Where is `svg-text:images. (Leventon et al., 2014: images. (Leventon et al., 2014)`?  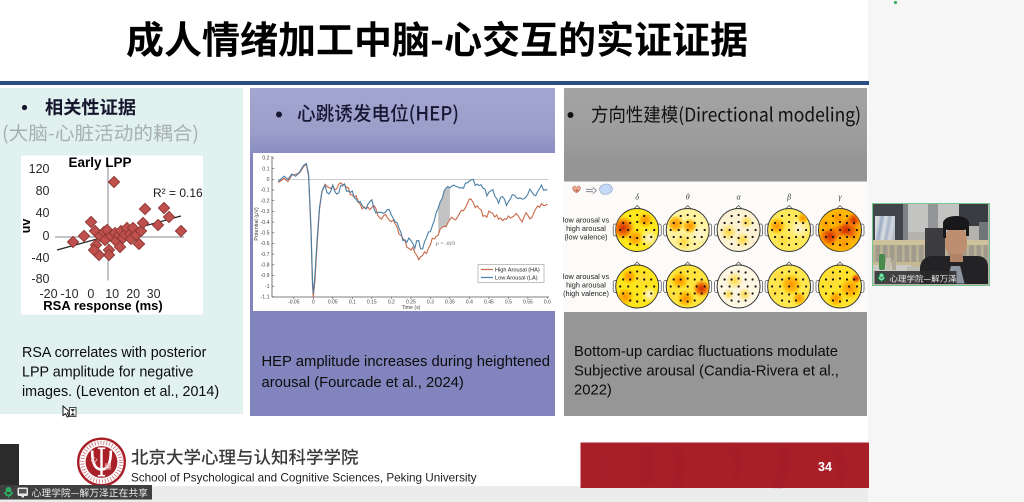
svg-text:images. (Leventon et al., 2014: images. (Leventon et al., 2014) is located at coordinates (120, 392).